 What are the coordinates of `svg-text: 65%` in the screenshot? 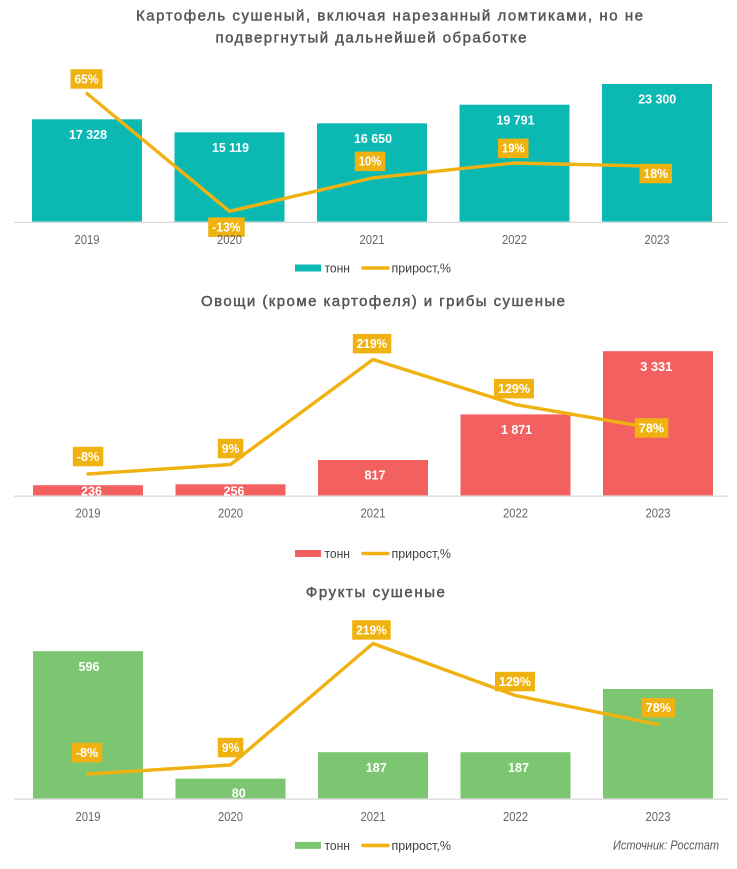 It's located at (87, 79).